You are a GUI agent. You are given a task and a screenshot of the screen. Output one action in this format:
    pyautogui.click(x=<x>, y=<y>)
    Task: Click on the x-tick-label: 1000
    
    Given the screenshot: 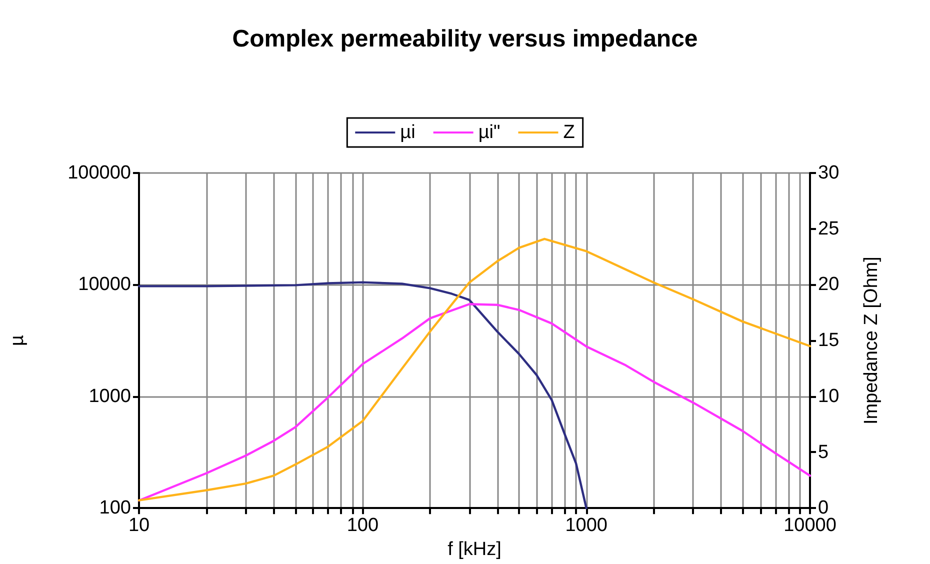 What is the action you would take?
    pyautogui.click(x=586, y=525)
    